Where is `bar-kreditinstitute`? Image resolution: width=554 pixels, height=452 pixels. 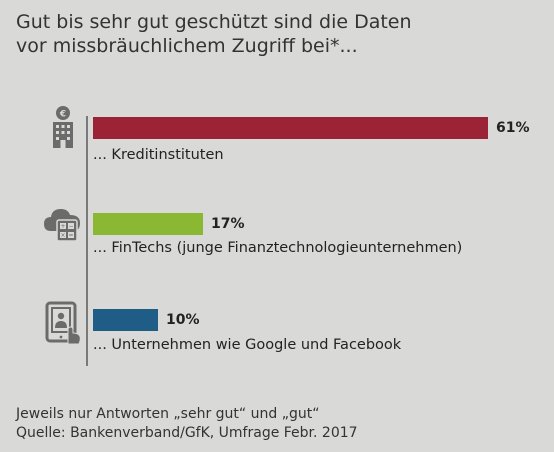
bar-kreditinstitute is located at coordinates (290, 128).